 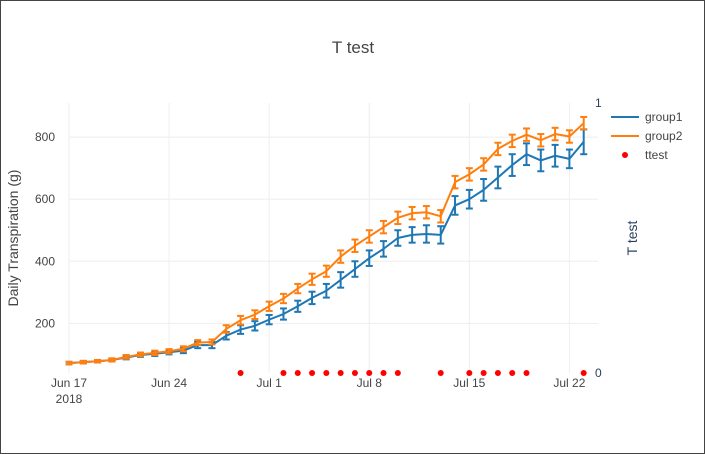 I want to click on legend-item-group1: group1, so click(x=647, y=117).